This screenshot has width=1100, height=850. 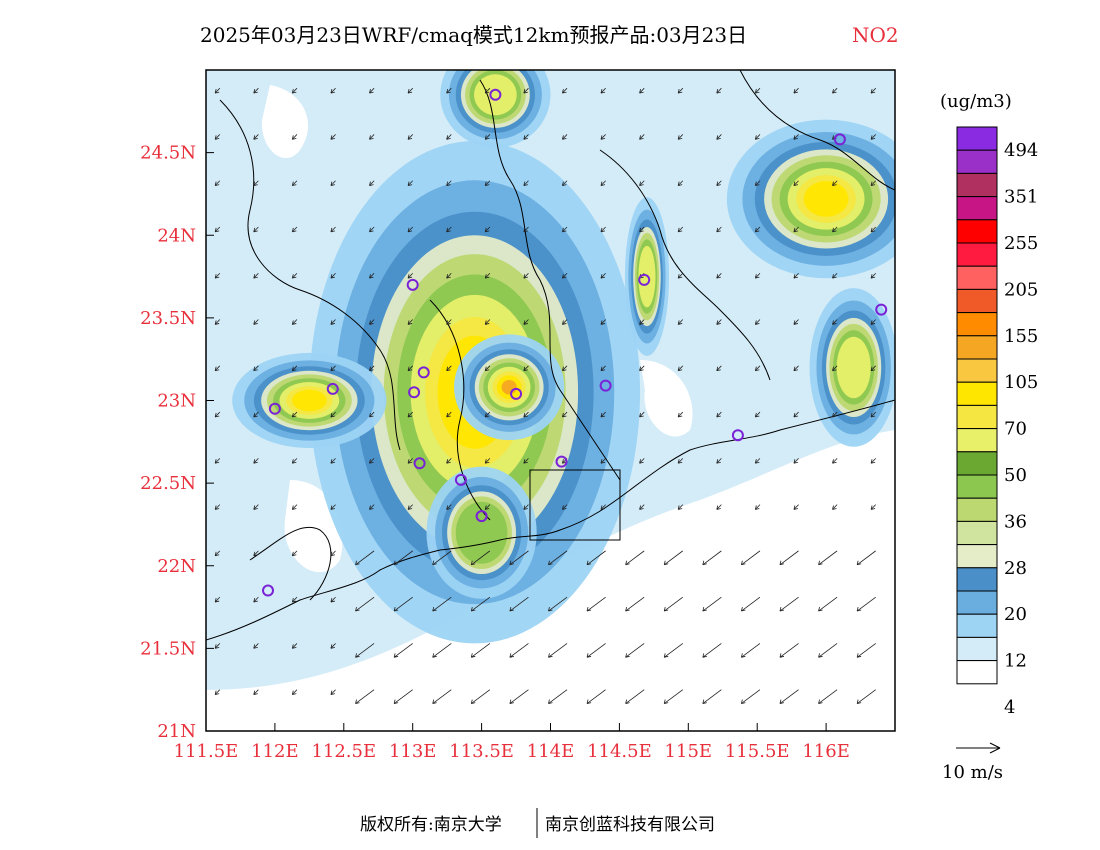 What do you see at coordinates (1015, 475) in the screenshot?
I see `legend-label: 50` at bounding box center [1015, 475].